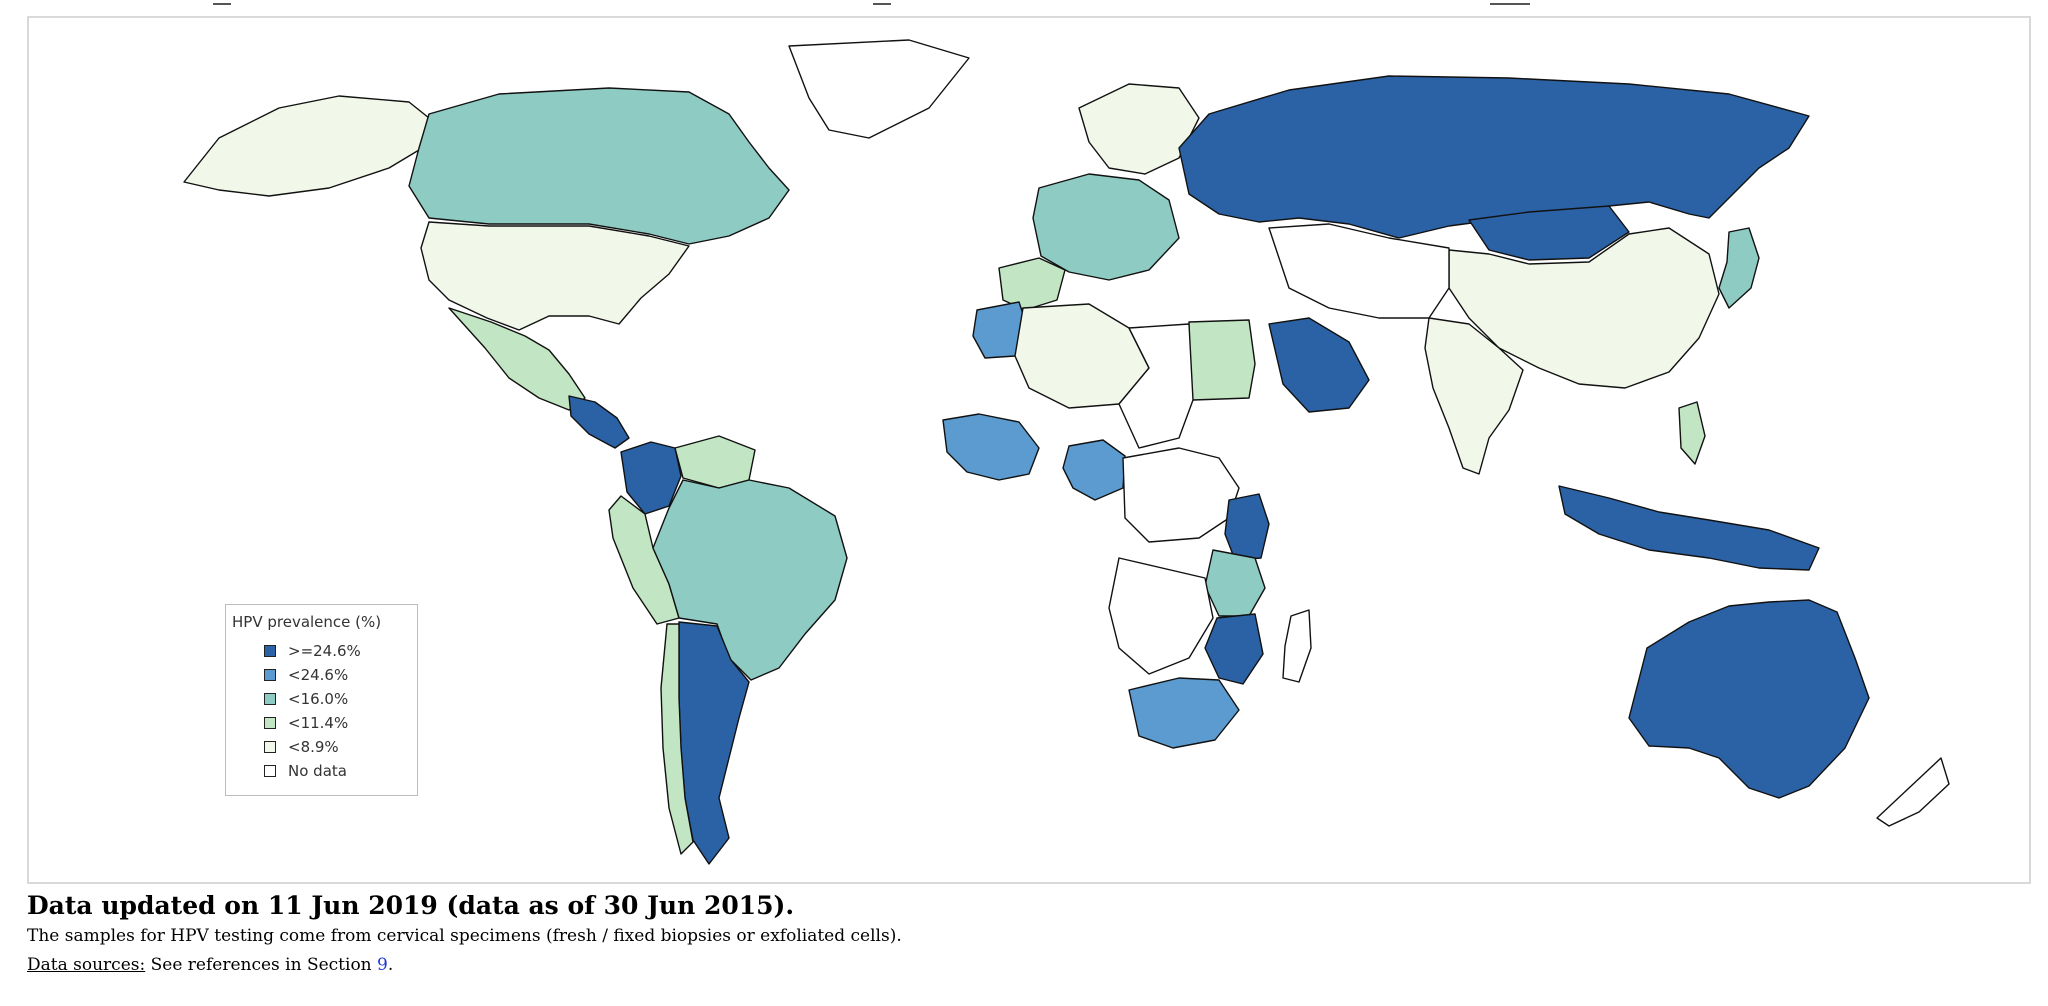 This screenshot has height=1006, width=2048. What do you see at coordinates (1184, 713) in the screenshot?
I see `region-south-africa` at bounding box center [1184, 713].